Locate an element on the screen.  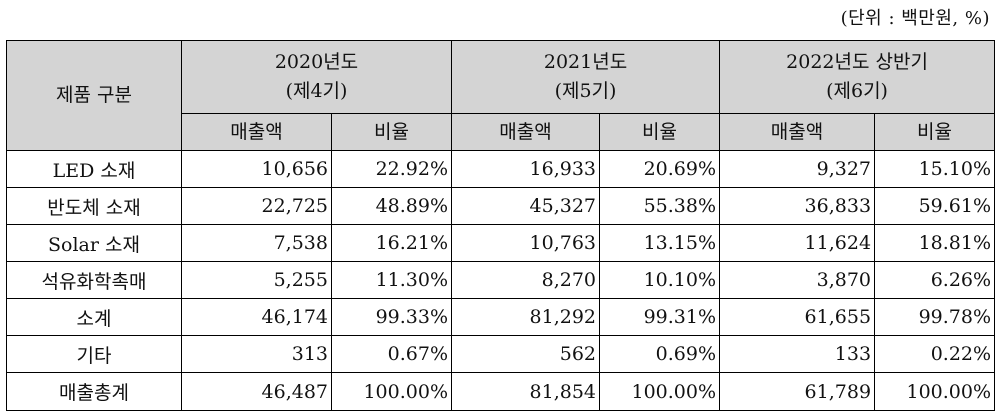
cell-sales-2021: 81,854 is located at coordinates (526, 391).